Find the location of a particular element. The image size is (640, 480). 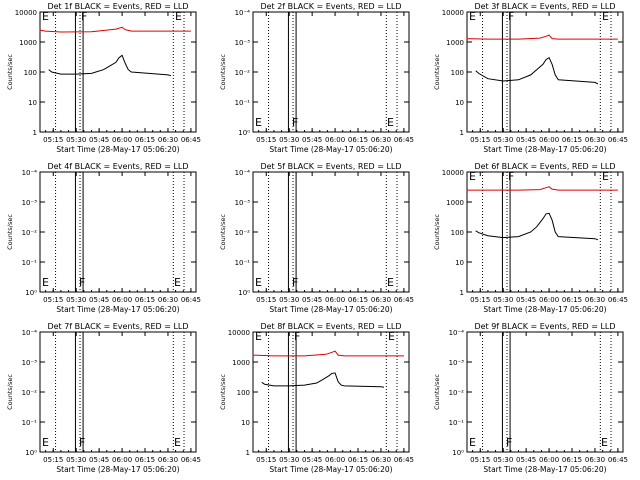

chart-title: Det 3f BLACK = Events, RED = LLD is located at coordinates (544, 6).